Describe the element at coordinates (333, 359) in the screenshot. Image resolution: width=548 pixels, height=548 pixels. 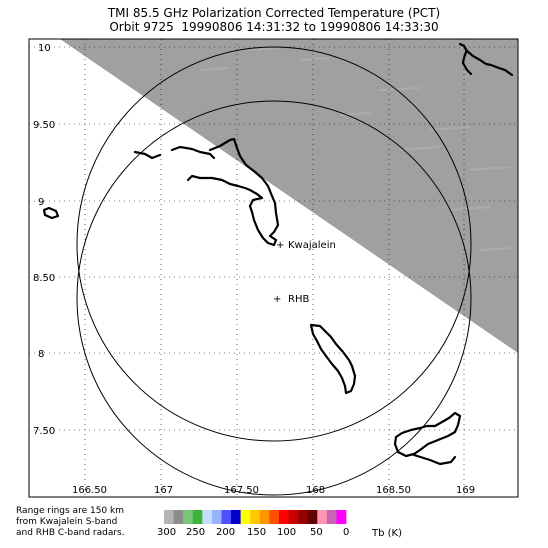
I see `ujae-atoll-coast` at that location.